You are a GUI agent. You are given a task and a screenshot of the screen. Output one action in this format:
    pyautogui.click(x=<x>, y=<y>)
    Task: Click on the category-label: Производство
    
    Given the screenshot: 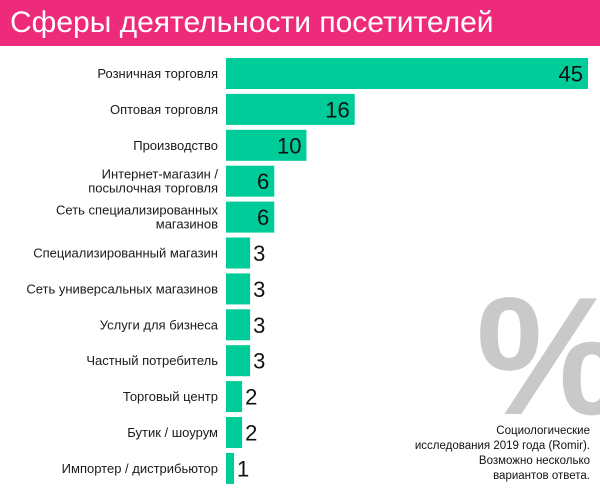 What is the action you would take?
    pyautogui.click(x=175, y=145)
    